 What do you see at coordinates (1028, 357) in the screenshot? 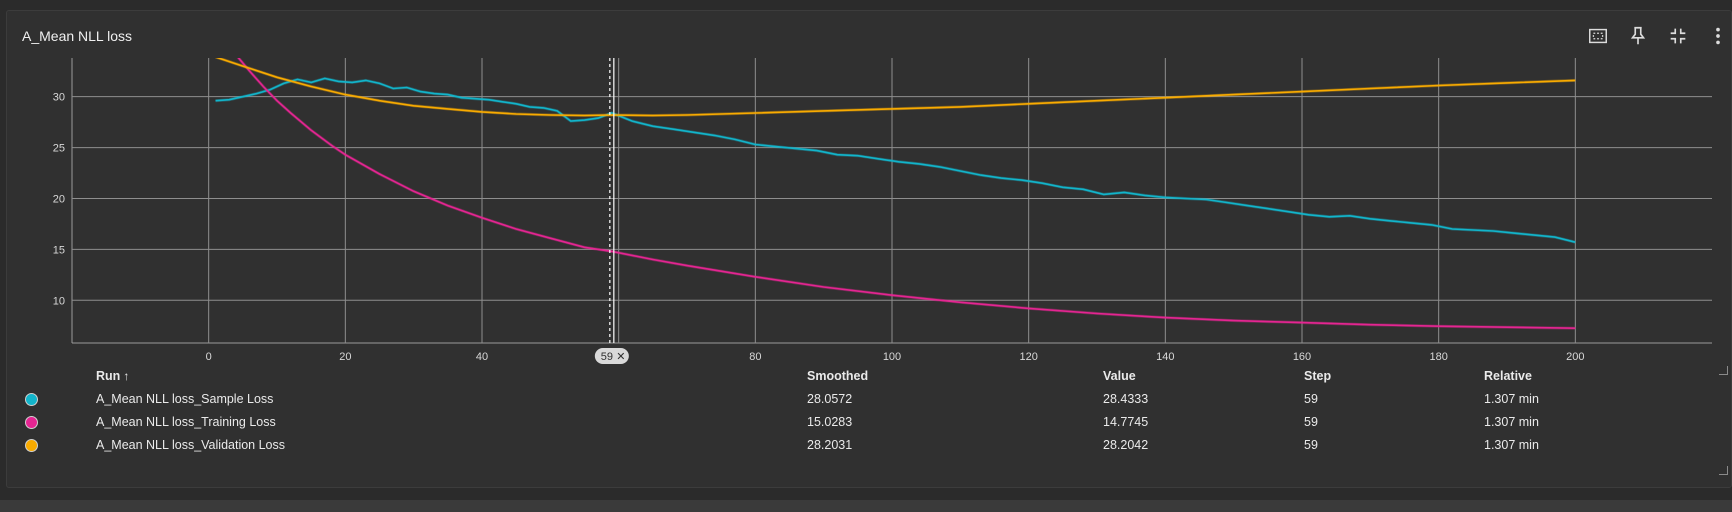
I see `x-tick-label: 120` at bounding box center [1028, 357].